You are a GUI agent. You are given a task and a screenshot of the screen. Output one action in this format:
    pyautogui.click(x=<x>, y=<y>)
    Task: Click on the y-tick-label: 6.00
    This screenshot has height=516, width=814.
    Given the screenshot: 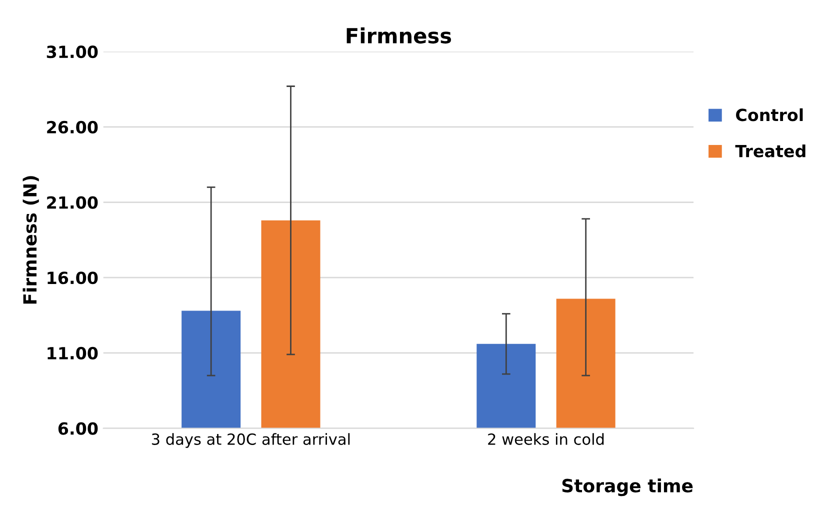 What is the action you would take?
    pyautogui.click(x=78, y=428)
    